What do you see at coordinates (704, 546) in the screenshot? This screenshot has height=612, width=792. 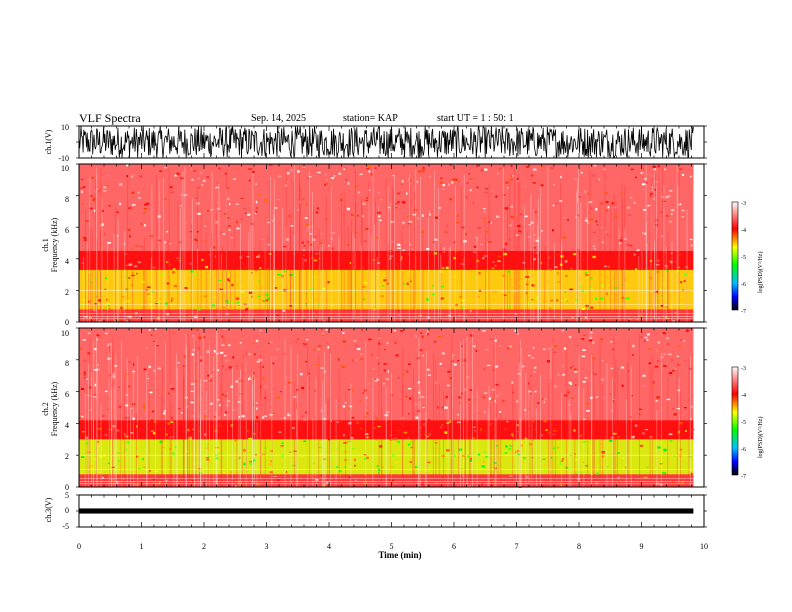 I see `x-tick-label: 10` at bounding box center [704, 546].